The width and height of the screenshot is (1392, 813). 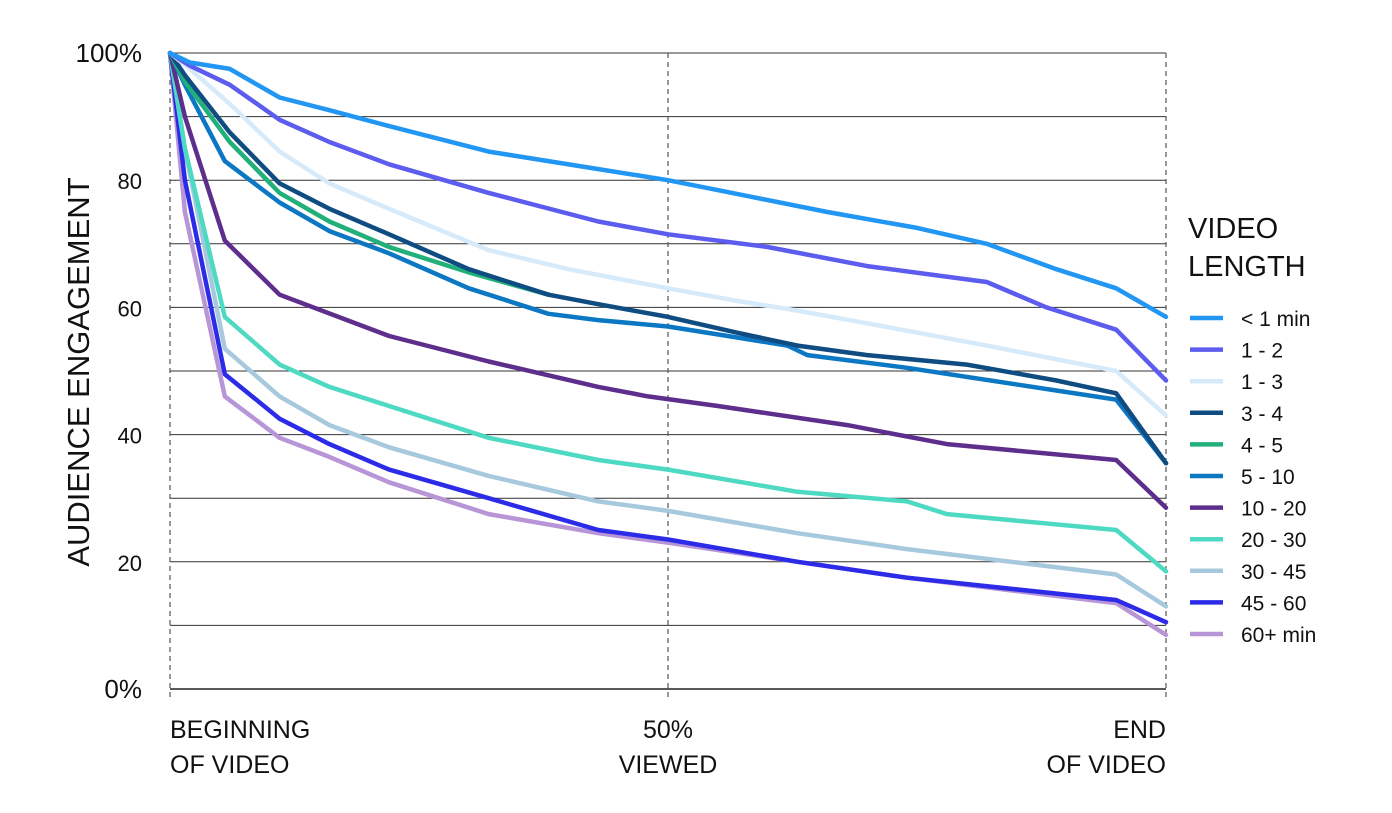 What do you see at coordinates (1268, 477) in the screenshot?
I see `legend-label: 5 - 10` at bounding box center [1268, 477].